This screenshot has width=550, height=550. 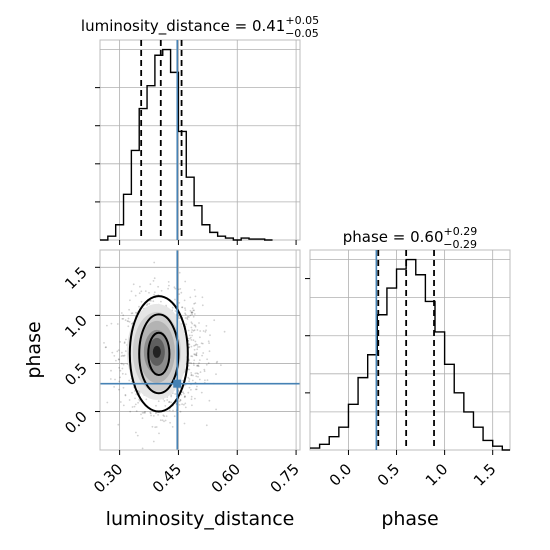 I want to click on title-luminosity-distance: luminosity_distance = 0.41+0.05 −0.05, so click(x=200, y=27).